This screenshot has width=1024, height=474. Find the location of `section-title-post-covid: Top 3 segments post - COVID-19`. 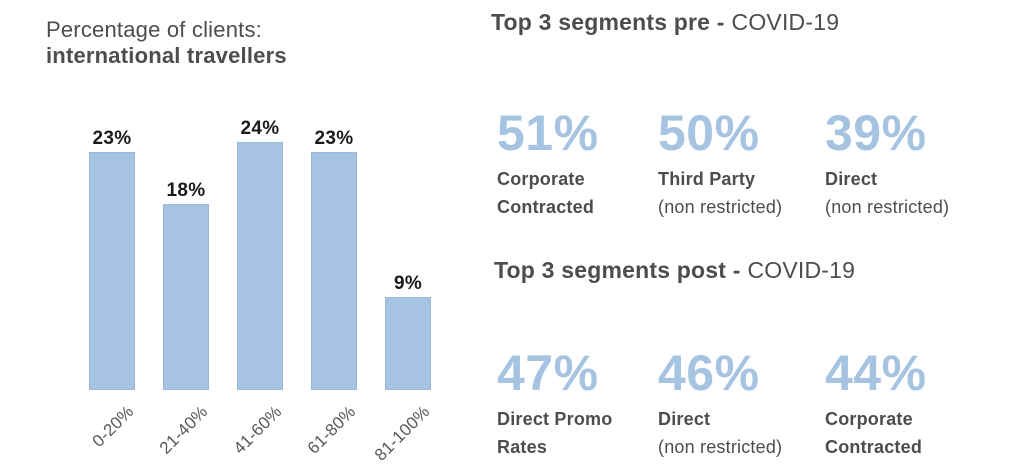

section-title-post-covid: Top 3 segments post - COVID-19 is located at coordinates (674, 270).